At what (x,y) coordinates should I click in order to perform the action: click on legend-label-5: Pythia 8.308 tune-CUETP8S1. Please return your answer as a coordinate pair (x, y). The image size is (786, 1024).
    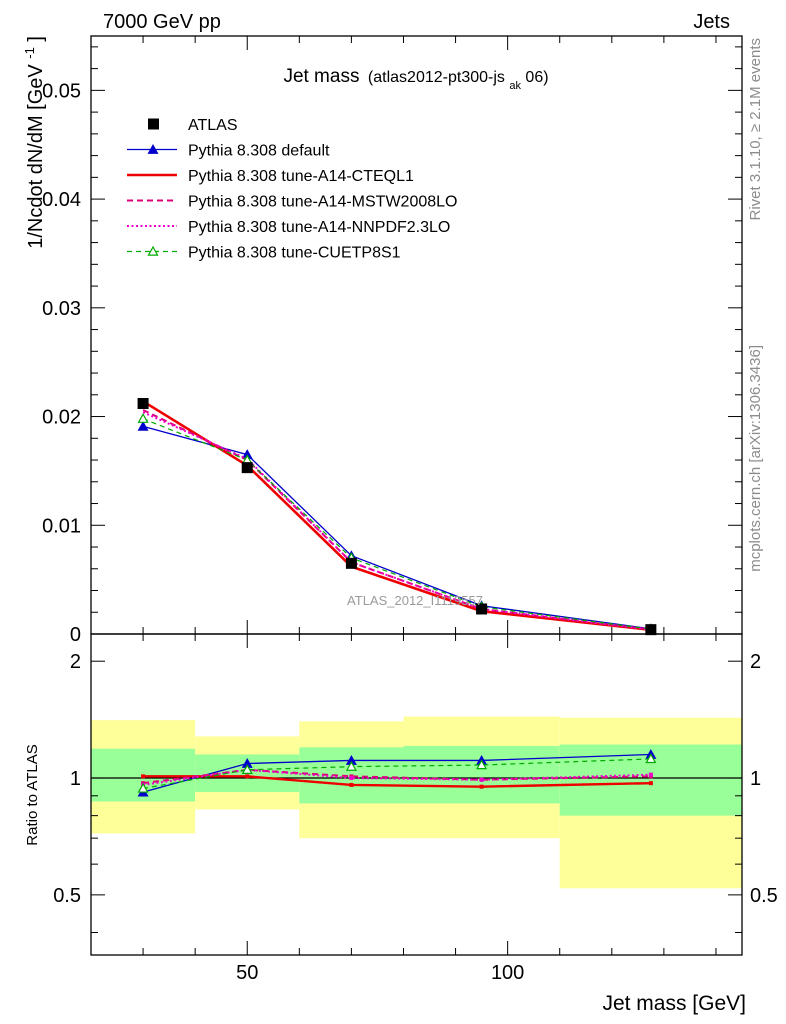
    Looking at the image, I should click on (294, 253).